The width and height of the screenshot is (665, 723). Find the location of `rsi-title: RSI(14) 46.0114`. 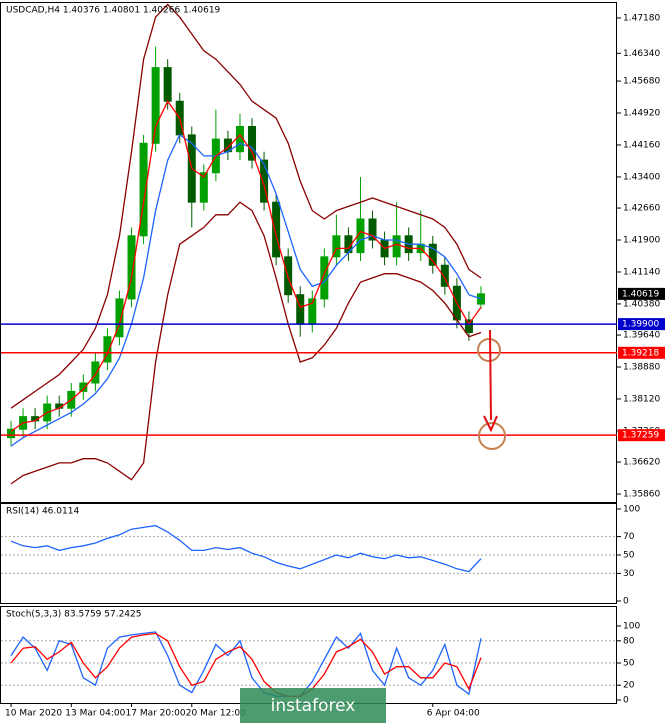

rsi-title: RSI(14) 46.0114 is located at coordinates (42, 512).